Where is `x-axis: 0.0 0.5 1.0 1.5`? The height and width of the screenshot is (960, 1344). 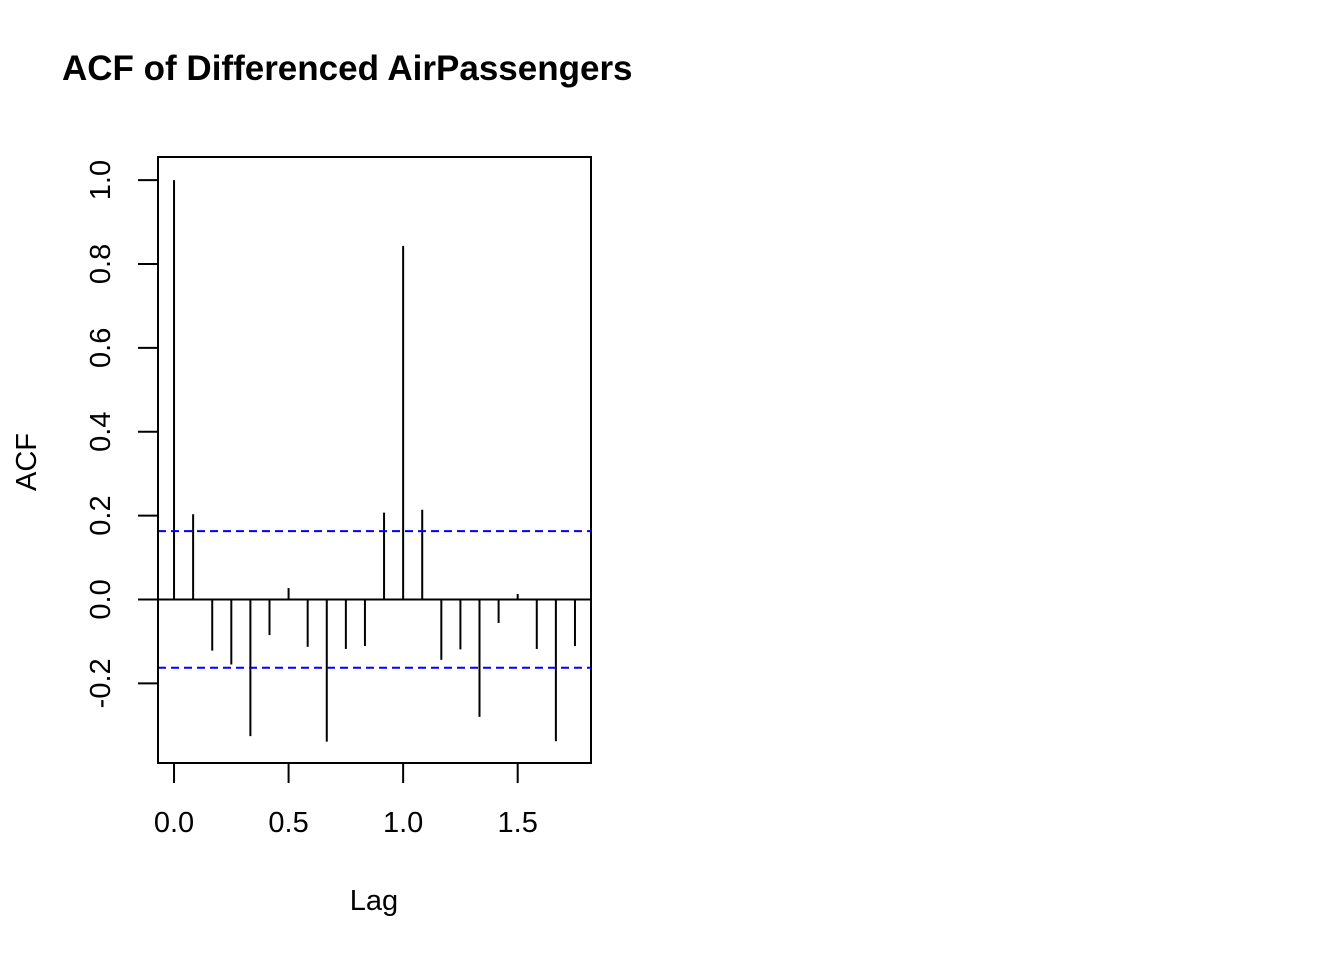 x-axis: 0.0 0.5 1.0 1.5 is located at coordinates (346, 800).